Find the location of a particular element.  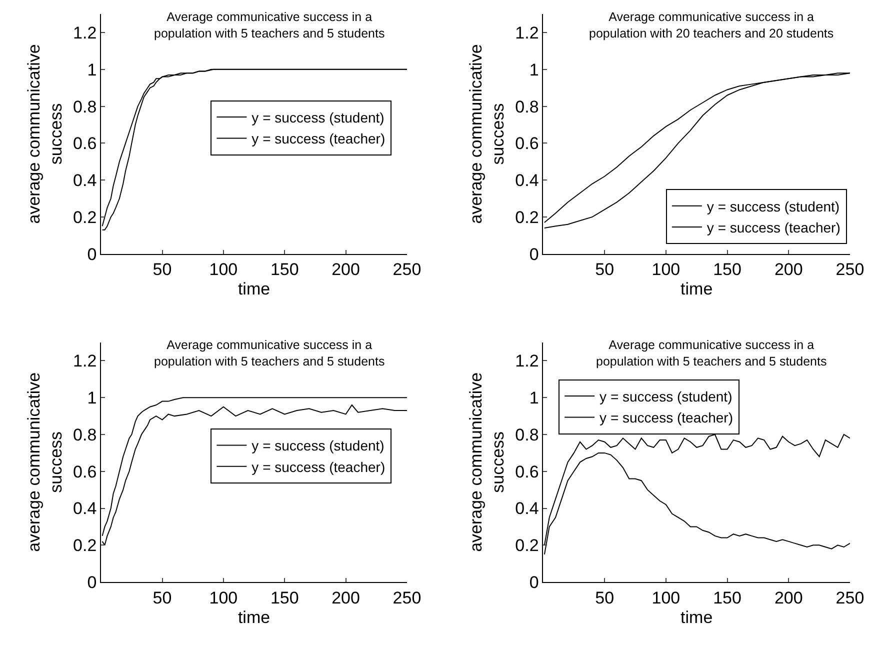

chart-title: Average communicative success in a population with 20 teachers and 20 students is located at coordinates (711, 25).